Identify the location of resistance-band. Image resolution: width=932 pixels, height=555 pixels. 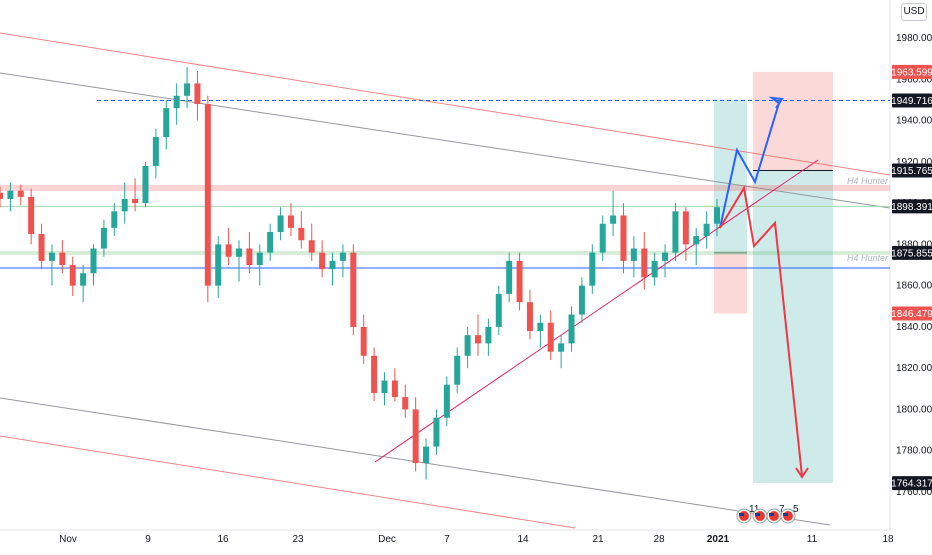
(445, 188).